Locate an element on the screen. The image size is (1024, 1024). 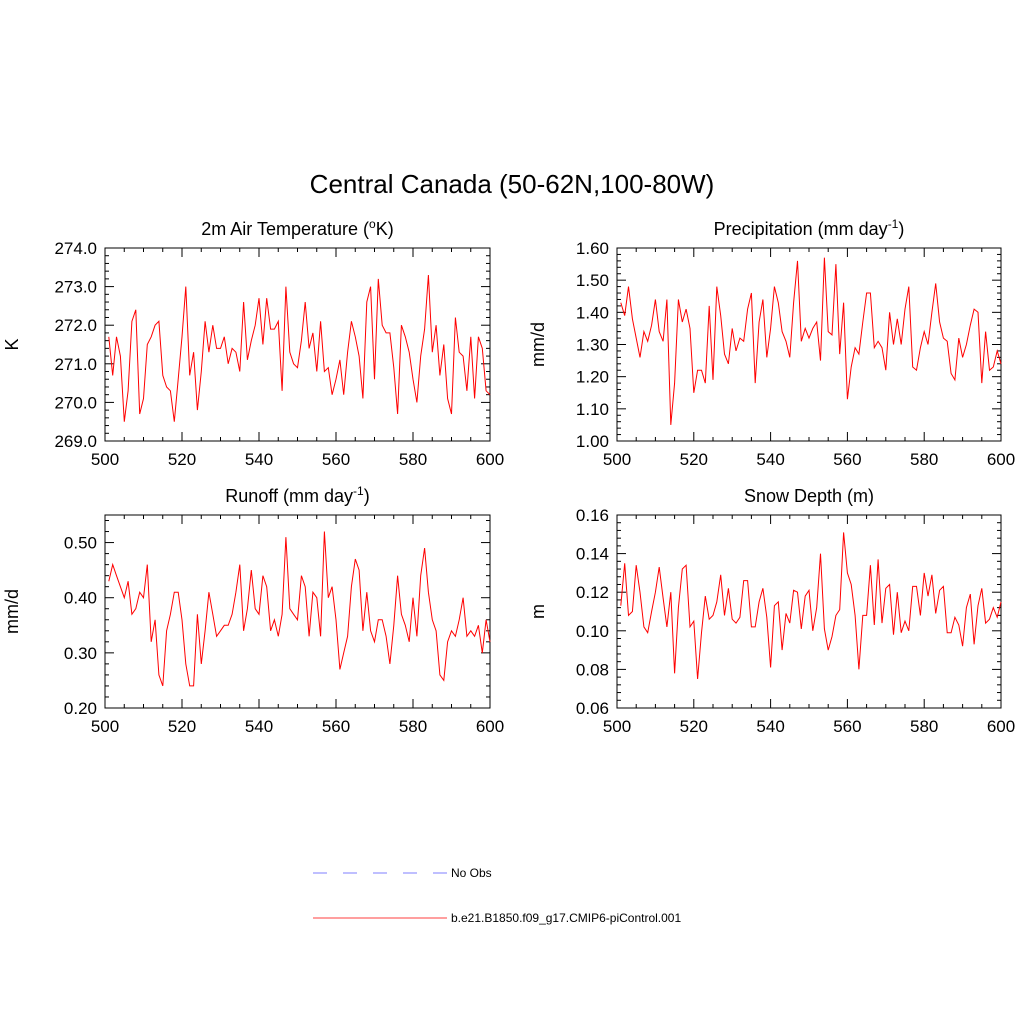
y-tick-label: 1.00 is located at coordinates (592, 441).